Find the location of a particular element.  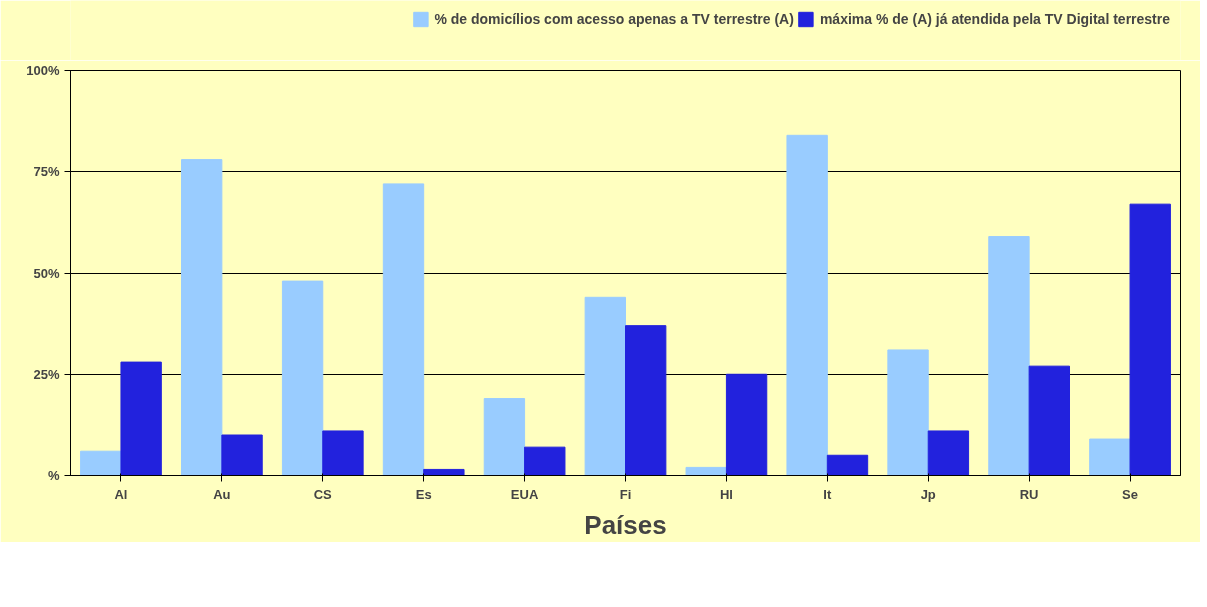

x-tick-label: Jp is located at coordinates (928, 494).